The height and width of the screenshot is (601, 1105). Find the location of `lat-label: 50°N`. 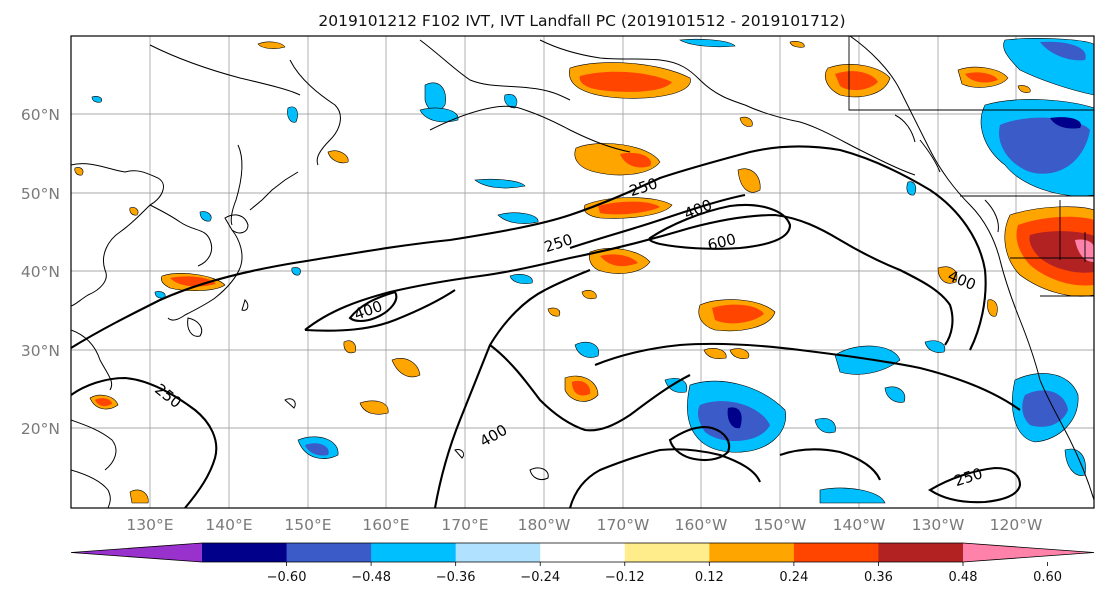

lat-label: 50°N is located at coordinates (40, 194).